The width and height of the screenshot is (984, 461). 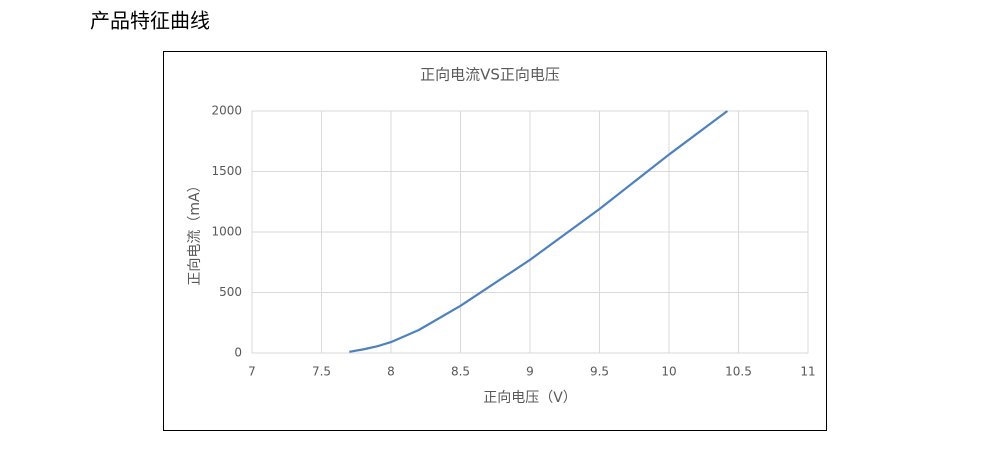 What do you see at coordinates (226, 171) in the screenshot?
I see `y-tick-label: 1500` at bounding box center [226, 171].